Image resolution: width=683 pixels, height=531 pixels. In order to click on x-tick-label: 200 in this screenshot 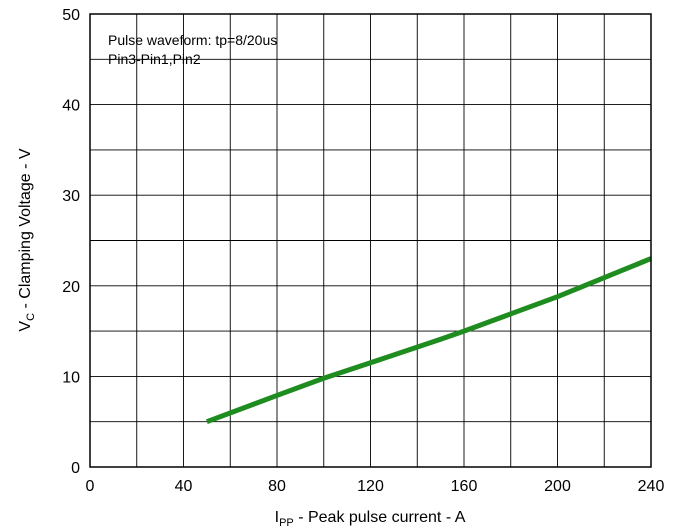, I will do `click(557, 486)`.